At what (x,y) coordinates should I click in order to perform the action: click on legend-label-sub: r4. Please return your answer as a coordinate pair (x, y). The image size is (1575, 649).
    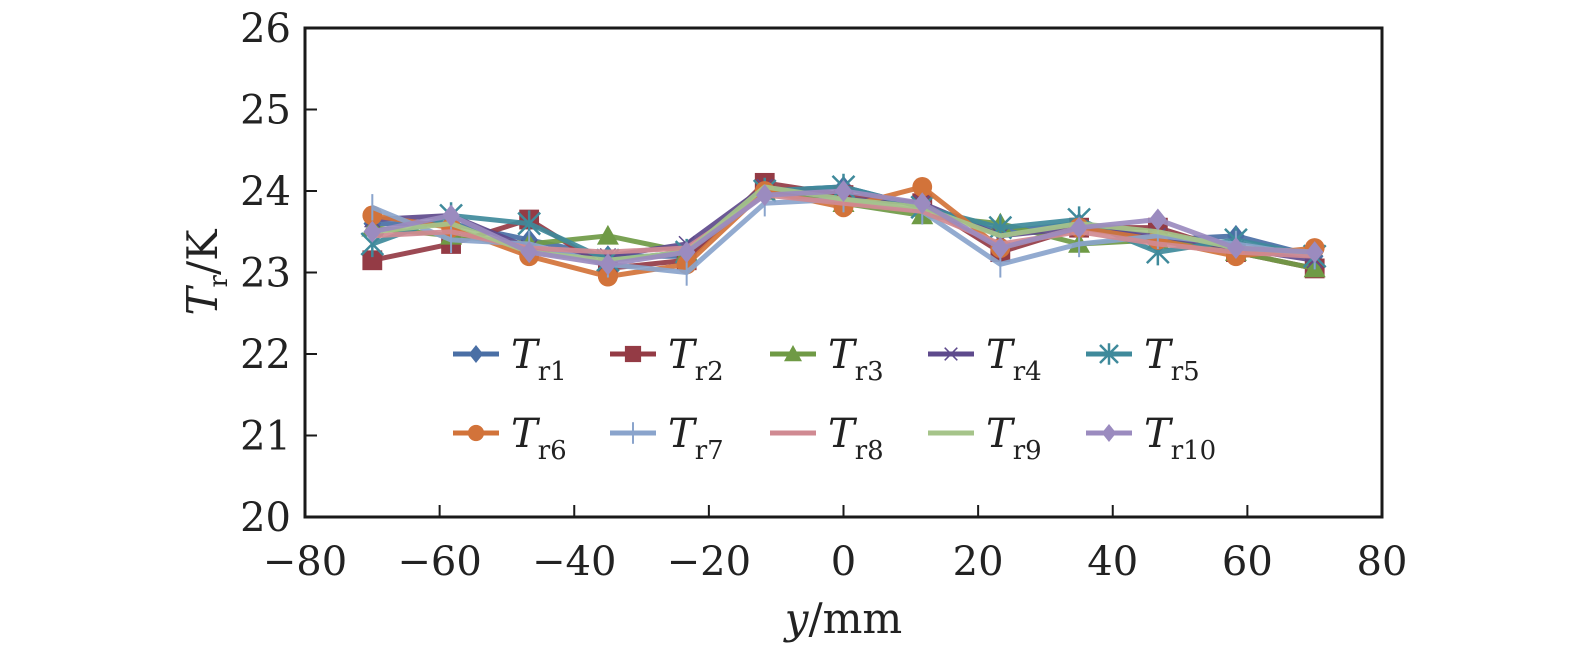
    Looking at the image, I should click on (1027, 372).